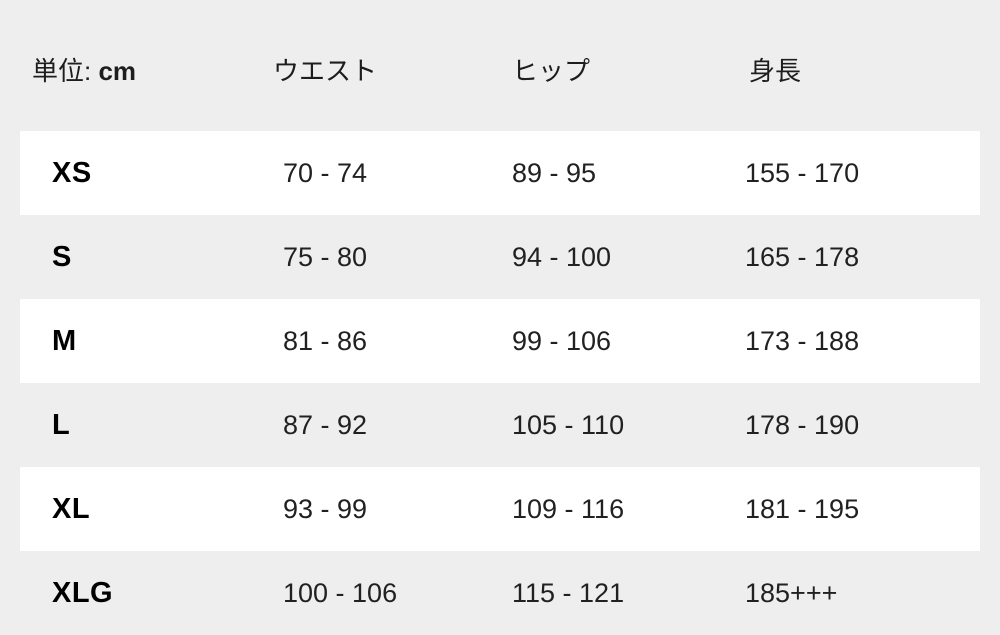 The image size is (1000, 635). What do you see at coordinates (117, 70) in the screenshot?
I see `unit-value: cm` at bounding box center [117, 70].